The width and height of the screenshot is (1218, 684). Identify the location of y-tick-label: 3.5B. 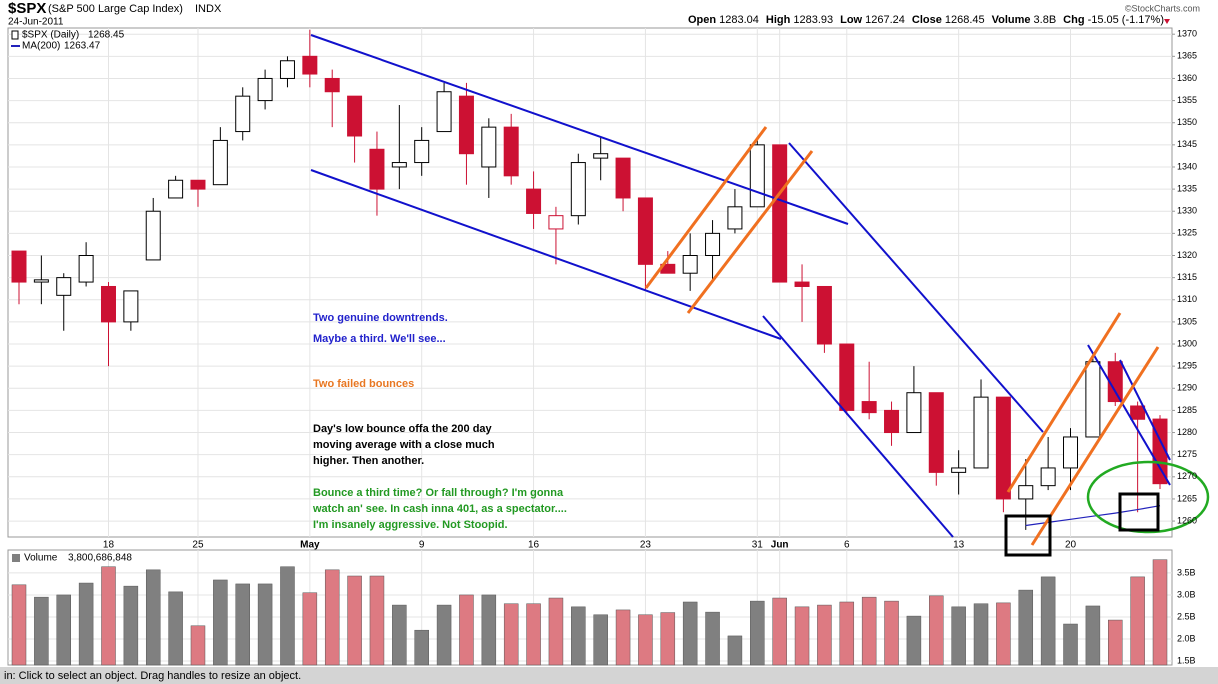
(1186, 572).